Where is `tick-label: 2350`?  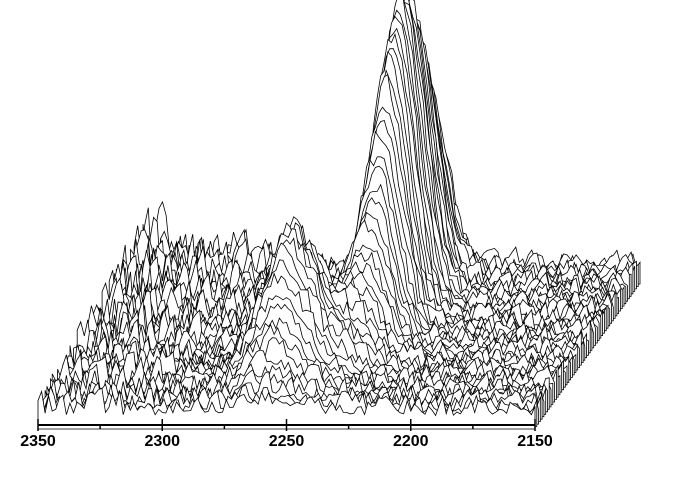
tick-label: 2350 is located at coordinates (38, 441).